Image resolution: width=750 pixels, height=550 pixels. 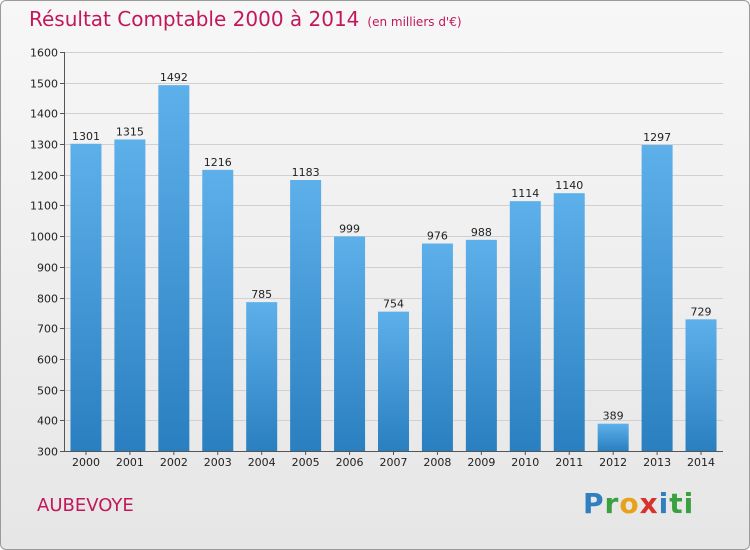 What do you see at coordinates (44, 176) in the screenshot?
I see `y-tick-label: 1200` at bounding box center [44, 176].